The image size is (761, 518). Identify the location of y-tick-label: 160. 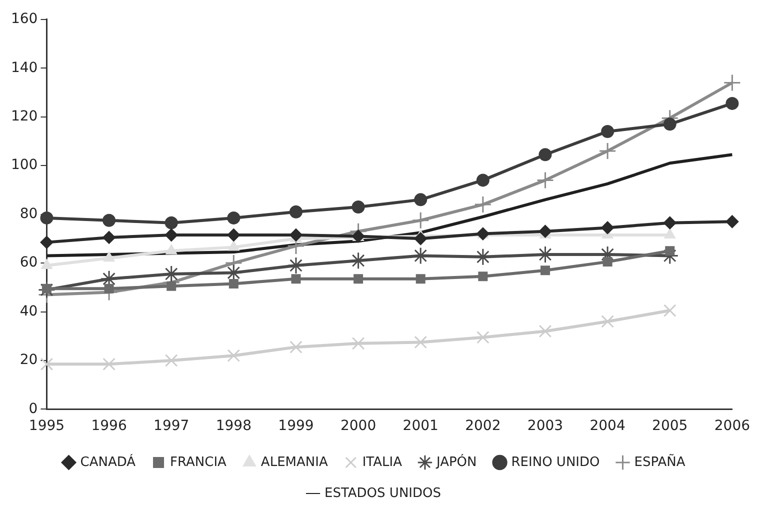
(24, 19).